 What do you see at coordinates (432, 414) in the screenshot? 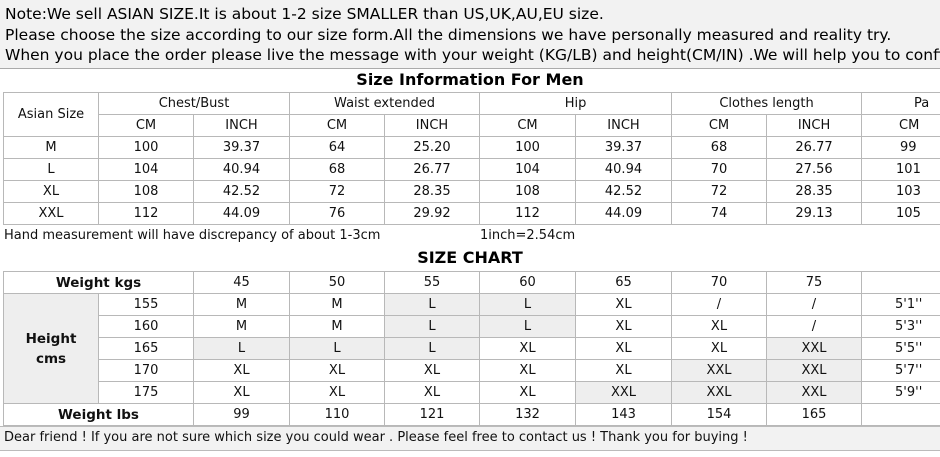
I see `weight-lb-value: 121` at bounding box center [432, 414].